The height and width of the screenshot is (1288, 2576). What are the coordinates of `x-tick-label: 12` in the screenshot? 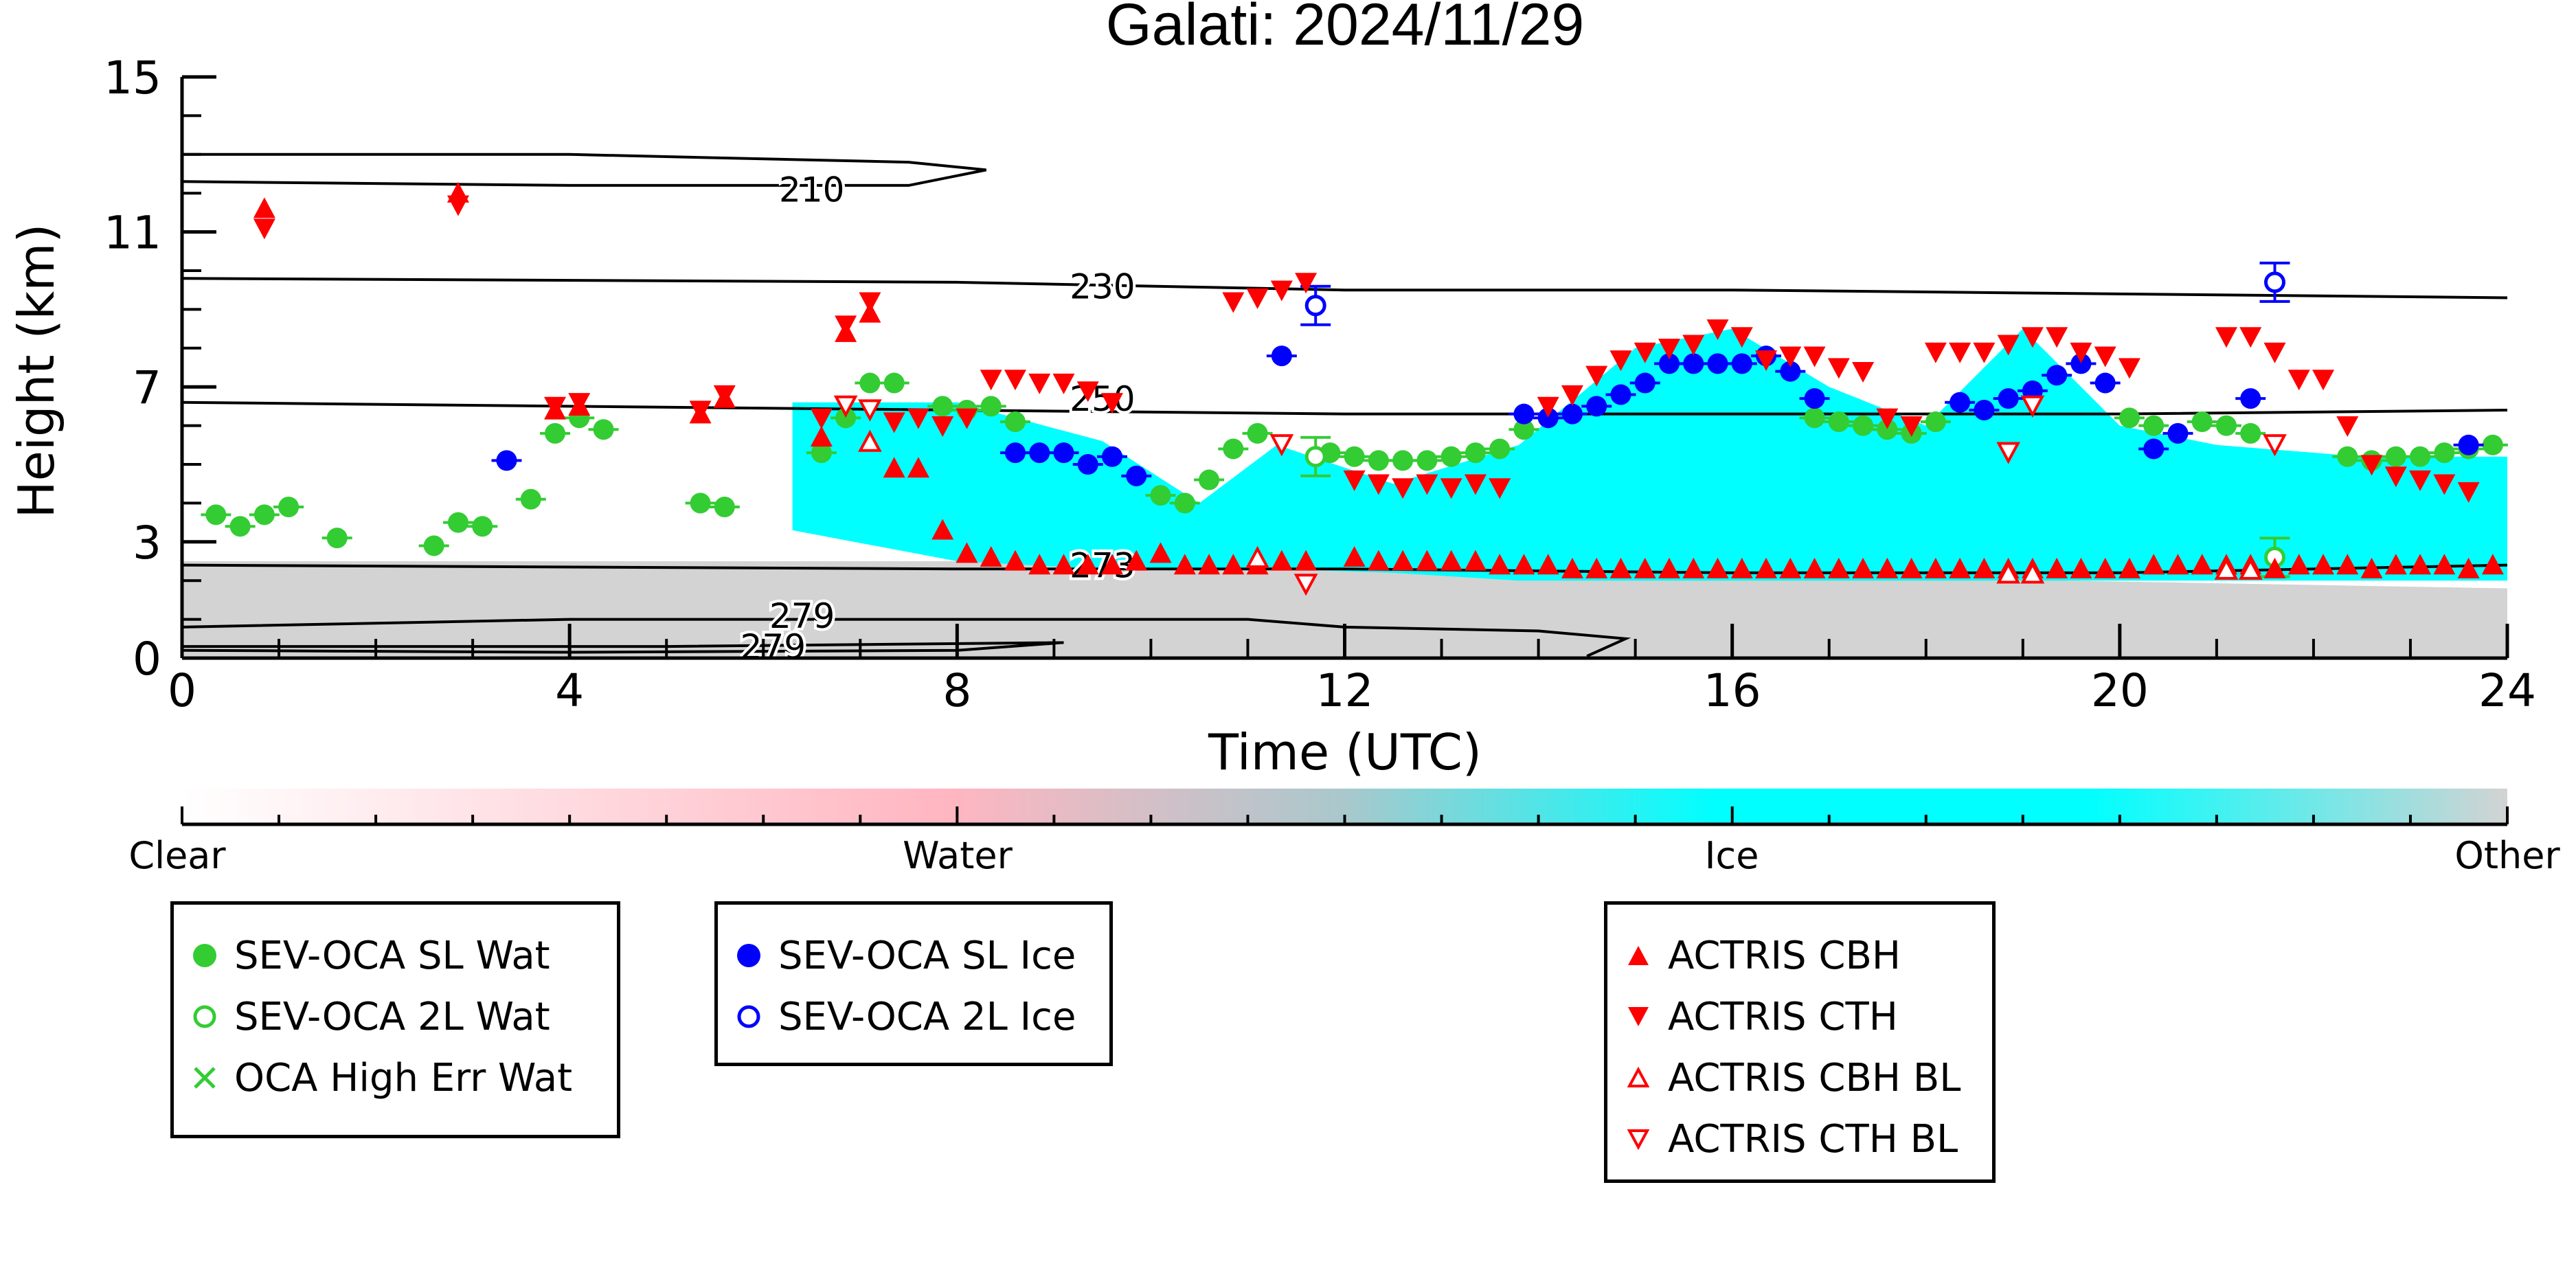 It's located at (1345, 690).